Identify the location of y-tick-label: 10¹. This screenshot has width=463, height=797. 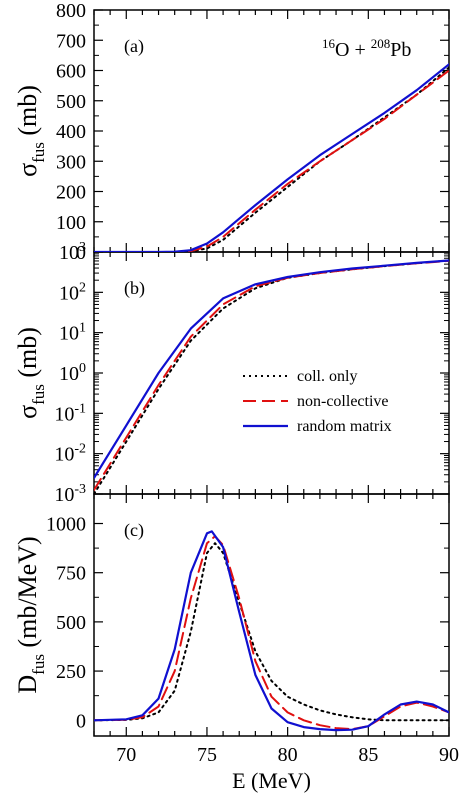
(72, 333).